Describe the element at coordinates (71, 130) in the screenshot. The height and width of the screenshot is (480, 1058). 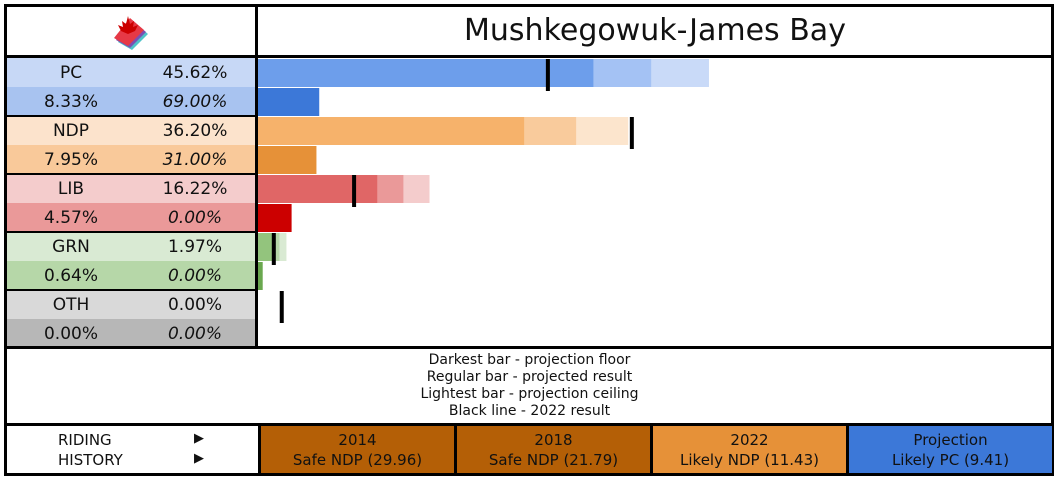
I see `party-name: NDP` at that location.